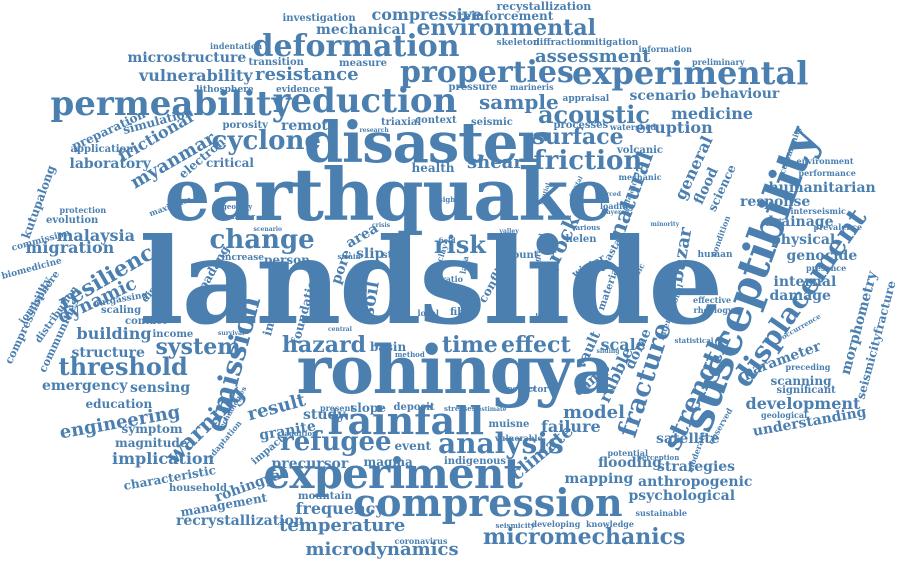 Image resolution: width=900 pixels, height=565 pixels. Describe the element at coordinates (712, 113) in the screenshot. I see `cloud-word: medicine` at that location.